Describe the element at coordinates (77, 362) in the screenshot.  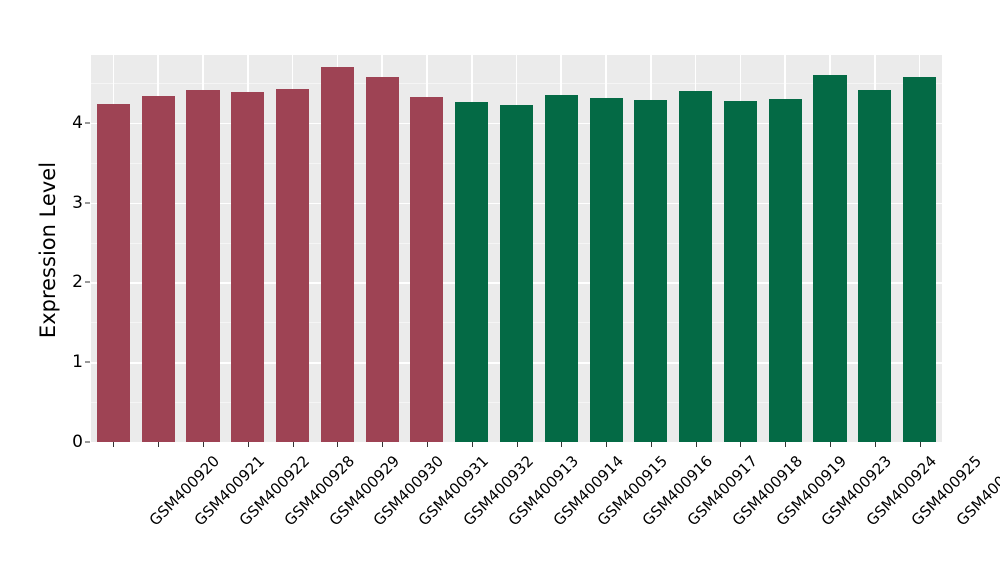
I see `y-axis-tick-label: 1` at that location.